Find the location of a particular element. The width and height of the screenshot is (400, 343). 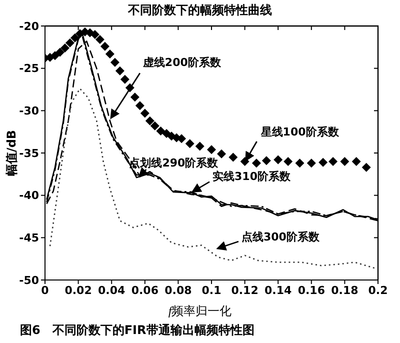

x-tick-label: 0.06 is located at coordinates (145, 290).